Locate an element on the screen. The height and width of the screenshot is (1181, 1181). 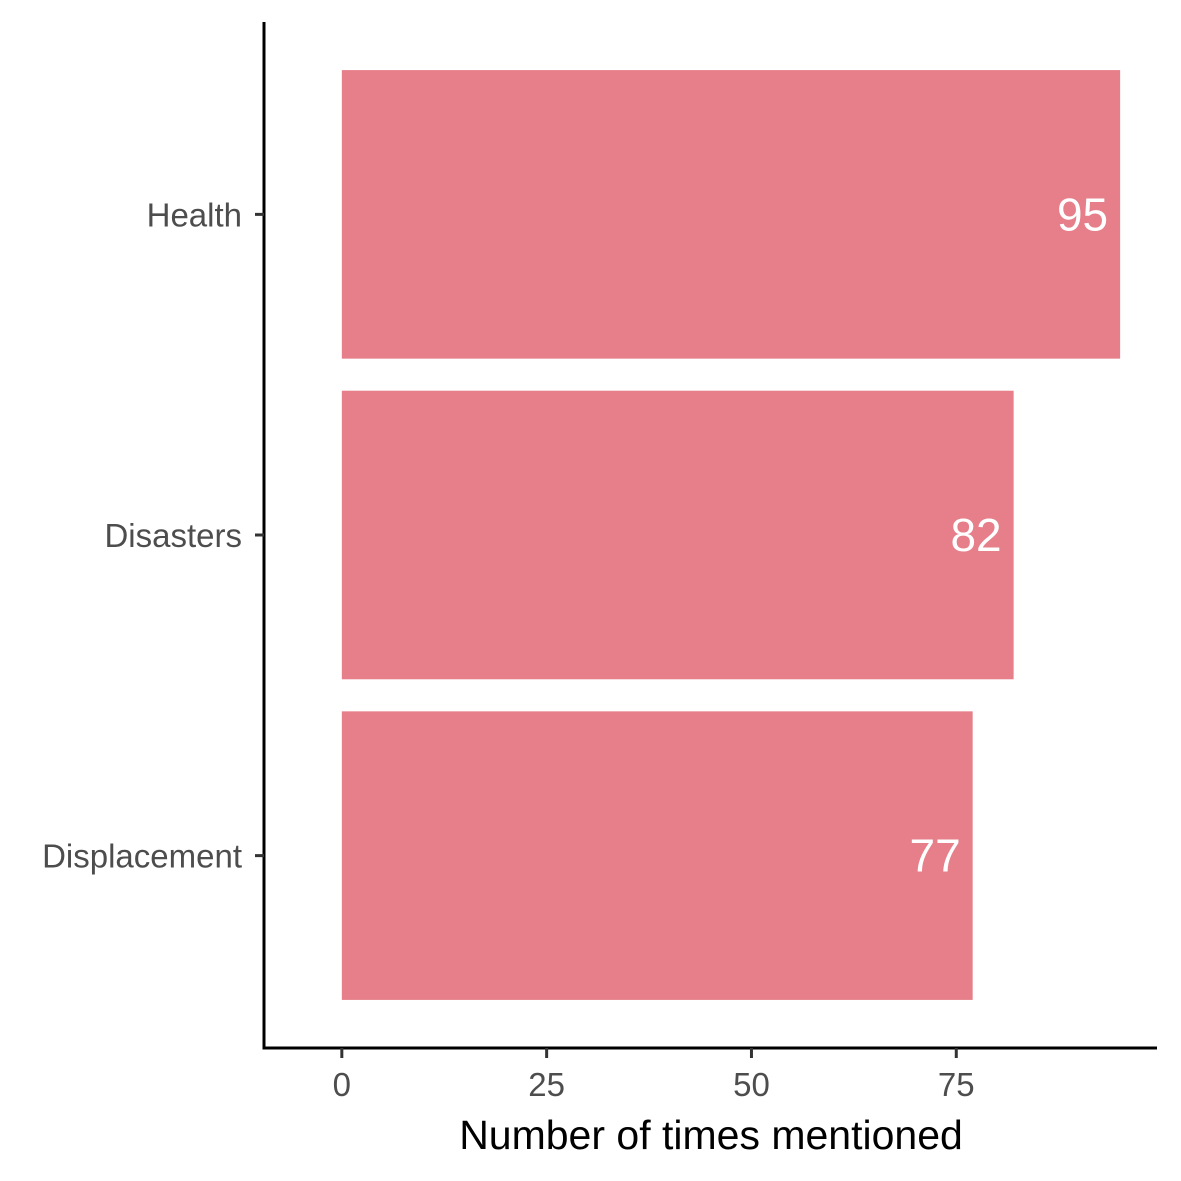
bar-displacement is located at coordinates (657, 855).